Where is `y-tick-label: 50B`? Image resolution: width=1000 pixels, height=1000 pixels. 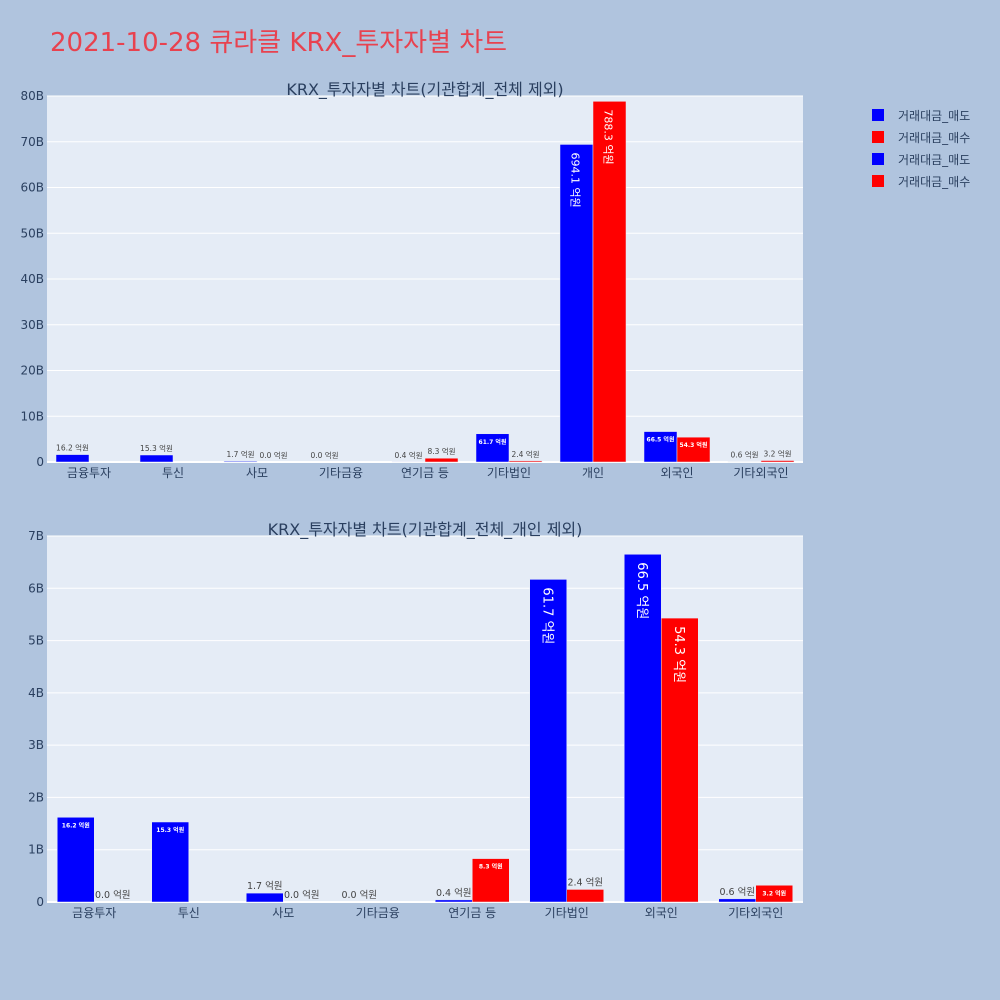 y-tick-label: 50B is located at coordinates (32, 233).